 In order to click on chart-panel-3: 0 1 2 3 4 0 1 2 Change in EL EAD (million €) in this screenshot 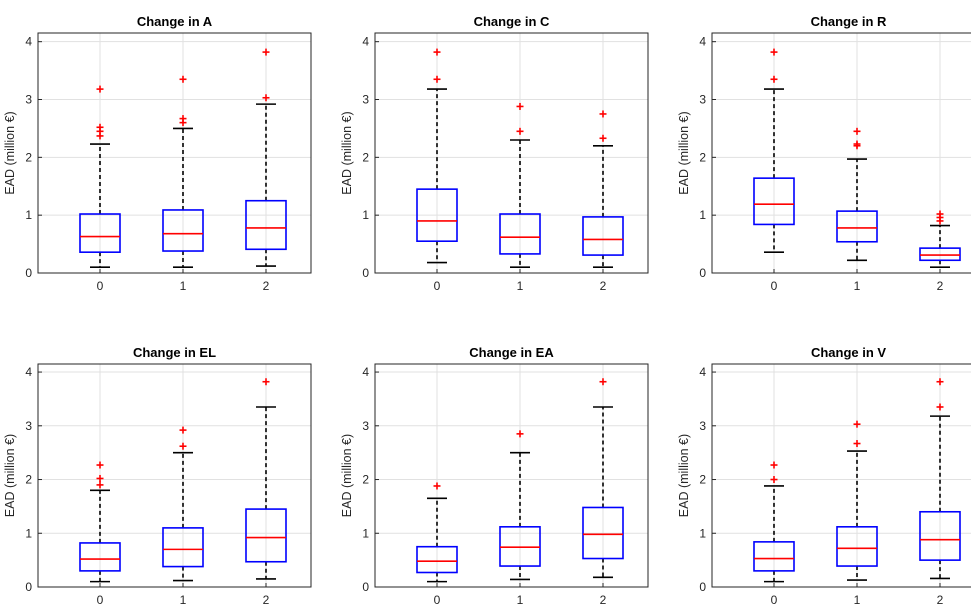, I will do `click(157, 475)`.